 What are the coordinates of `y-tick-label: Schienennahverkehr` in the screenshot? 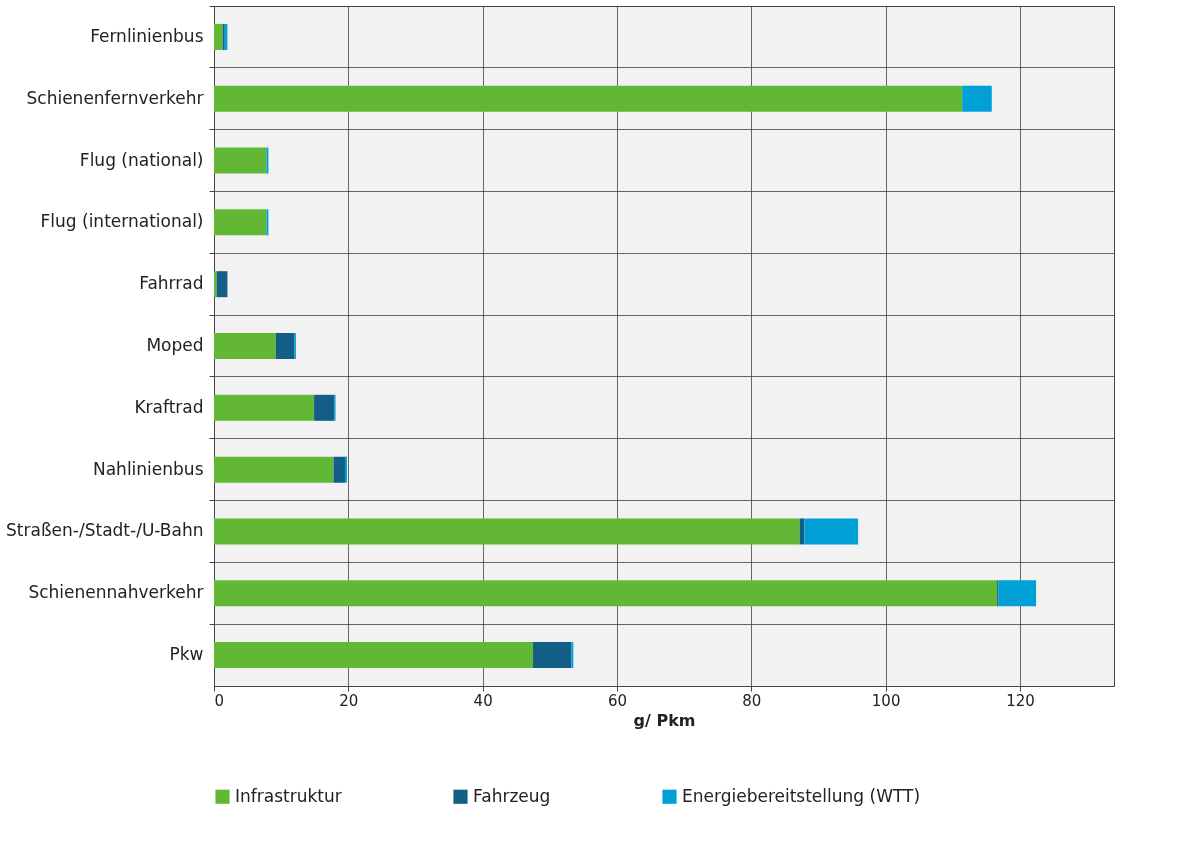 It's located at (116, 592).